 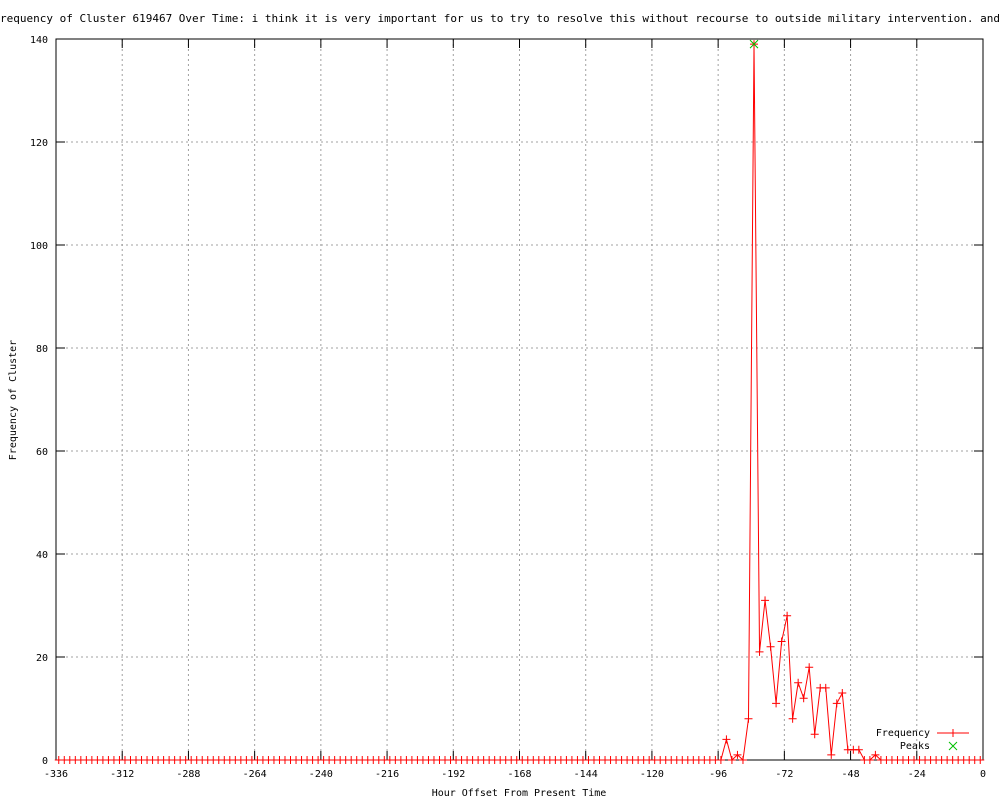 I want to click on x-tick-label: -216, so click(x=387, y=774).